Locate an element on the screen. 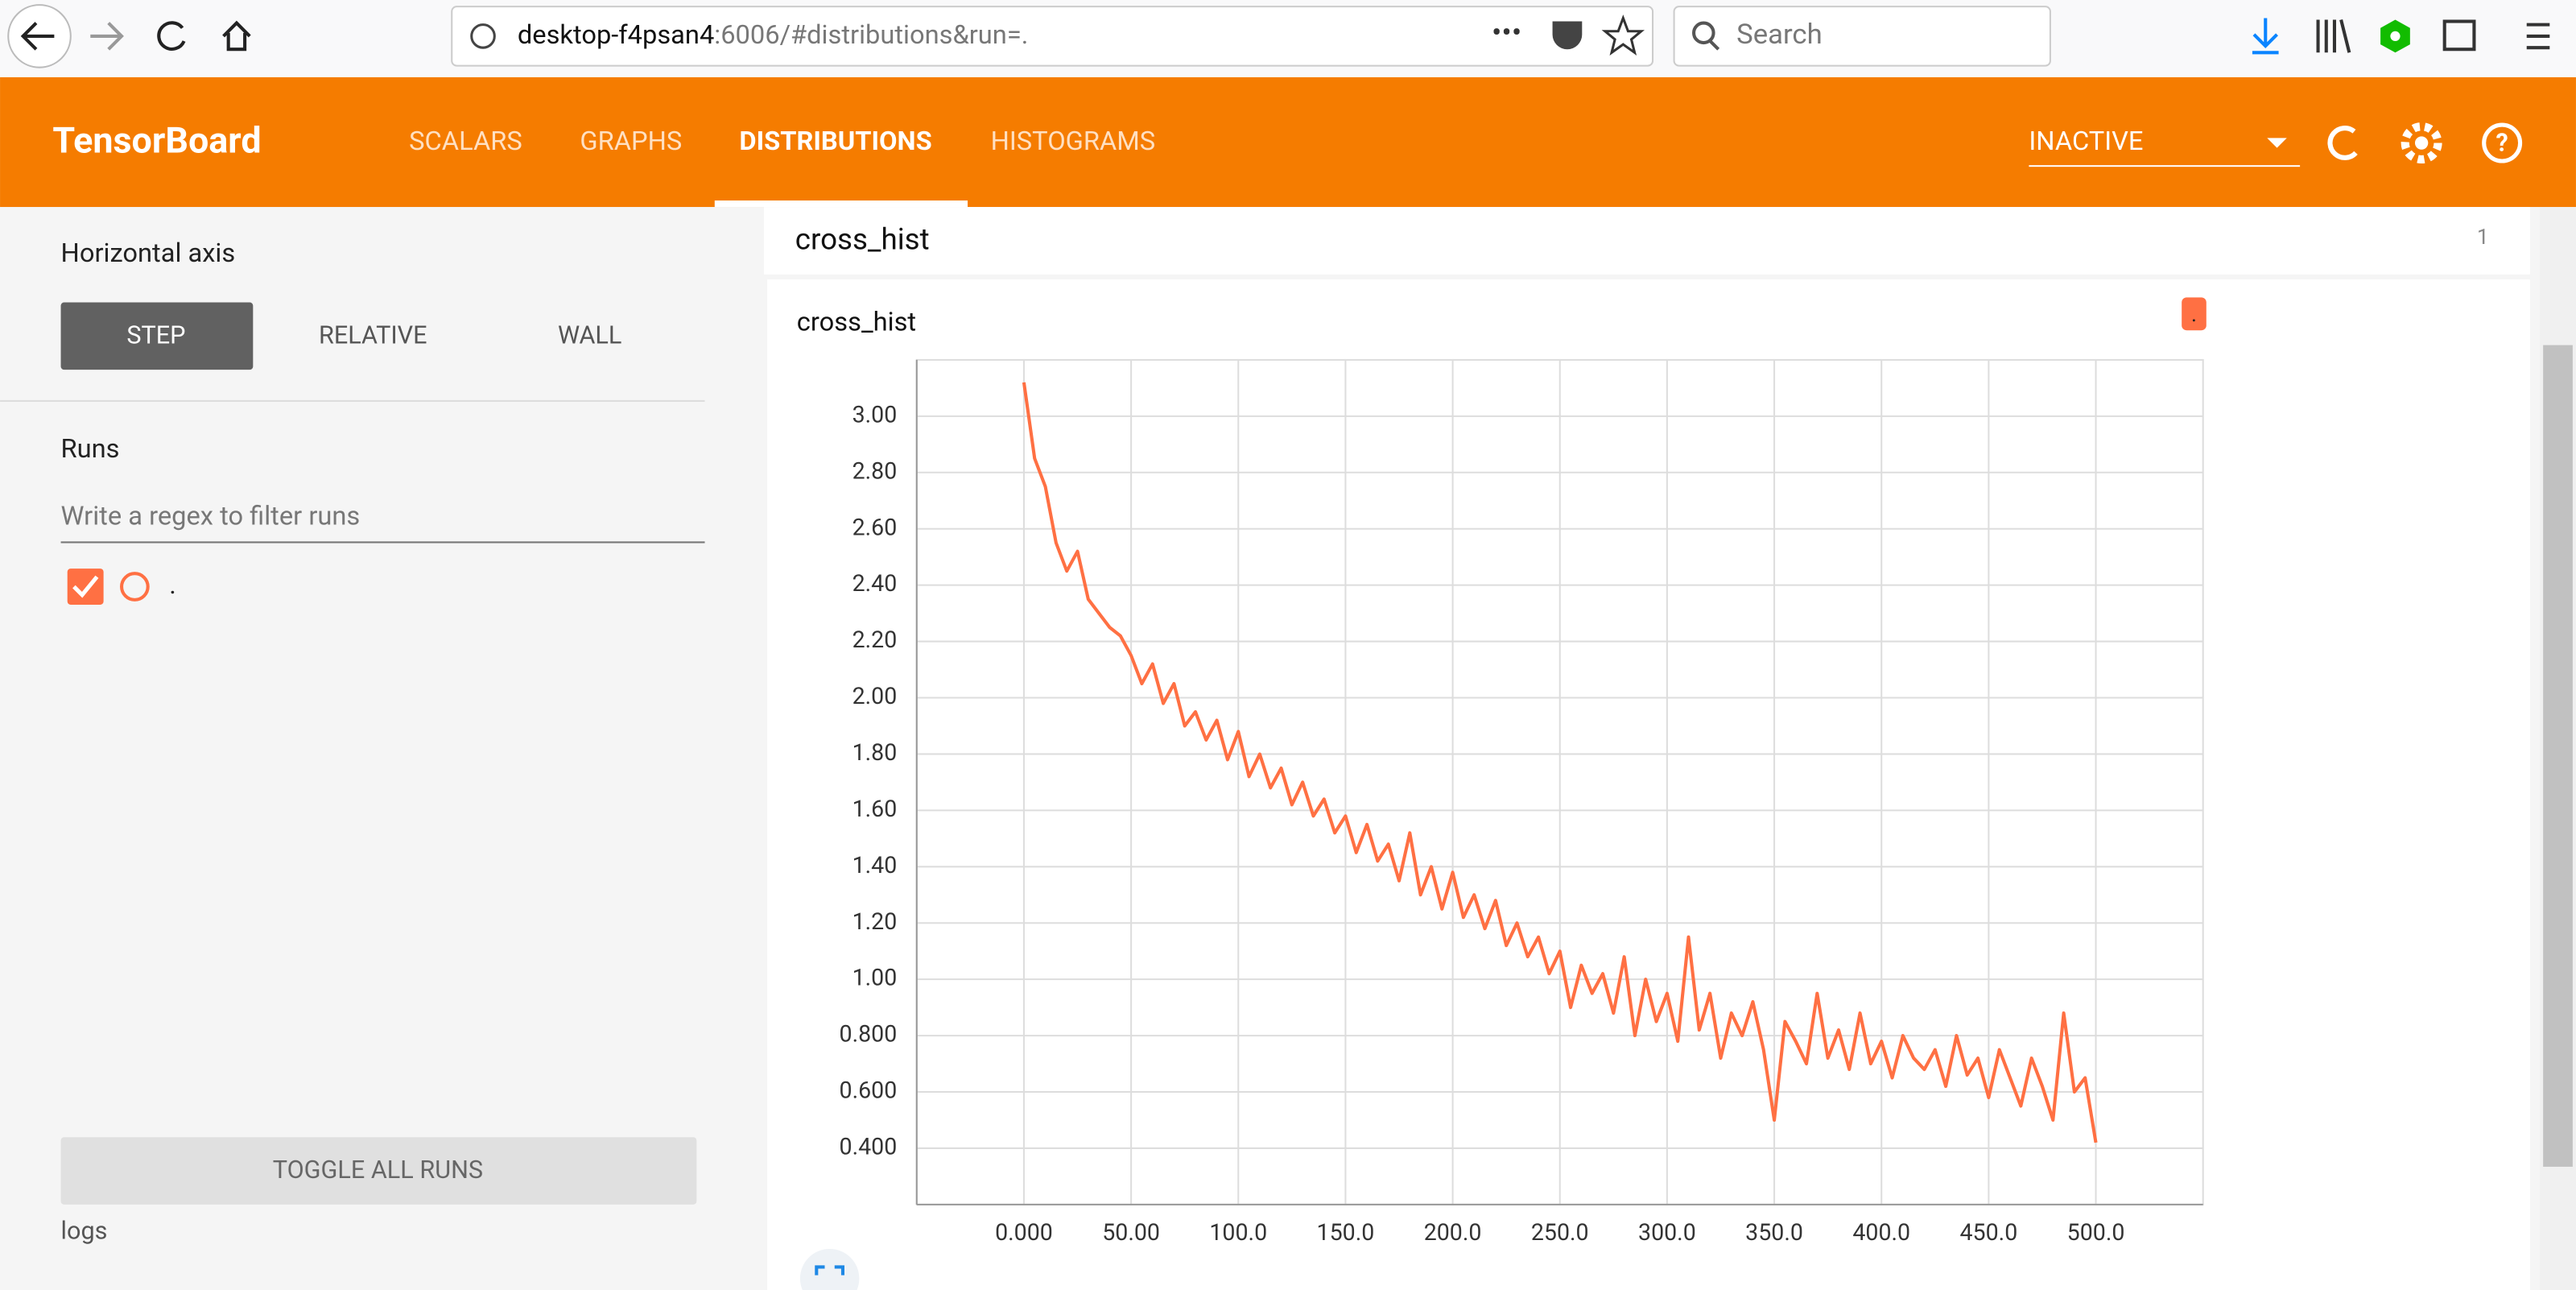 The width and height of the screenshot is (2576, 1290). section-label: Runs is located at coordinates (90, 448).